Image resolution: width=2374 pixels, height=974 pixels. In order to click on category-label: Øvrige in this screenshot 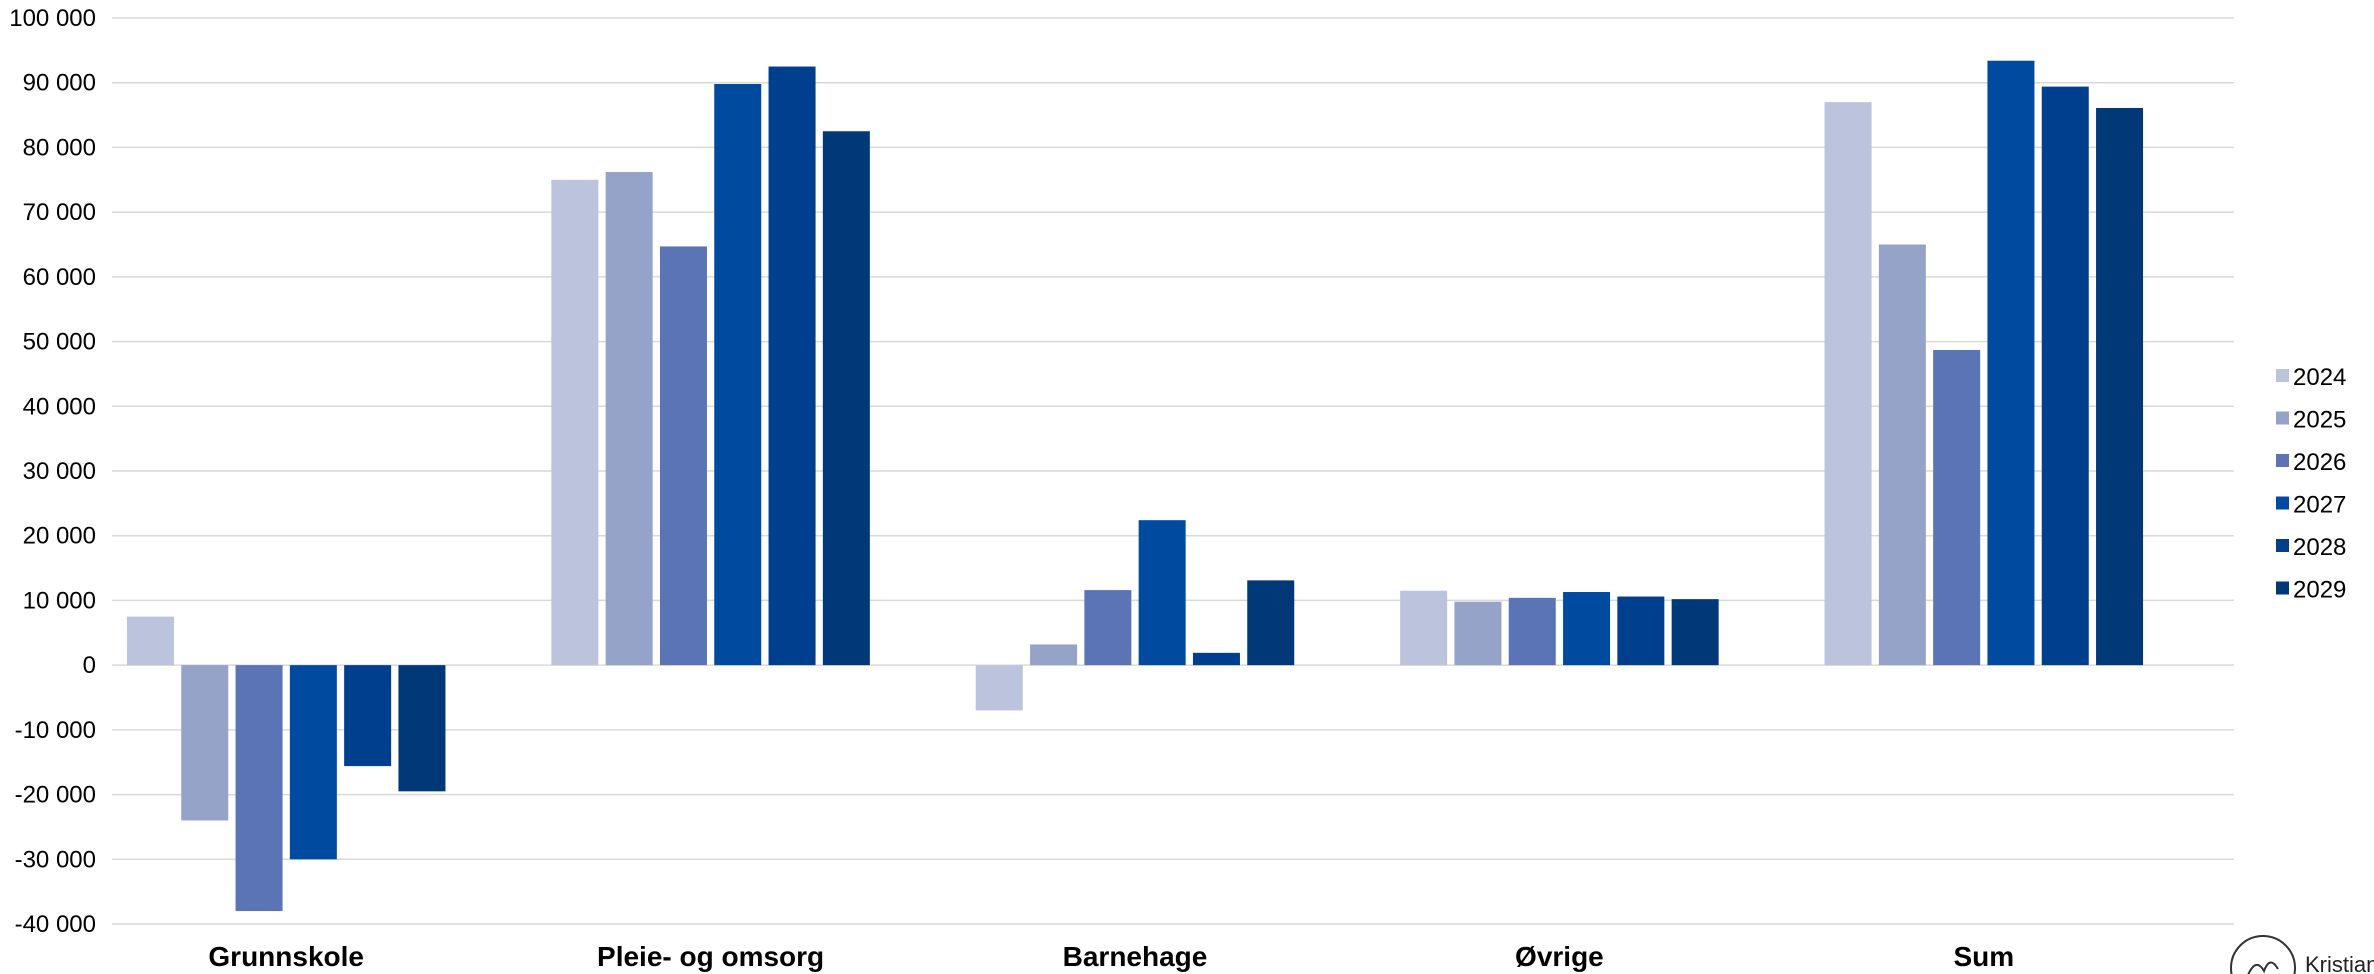, I will do `click(1559, 956)`.